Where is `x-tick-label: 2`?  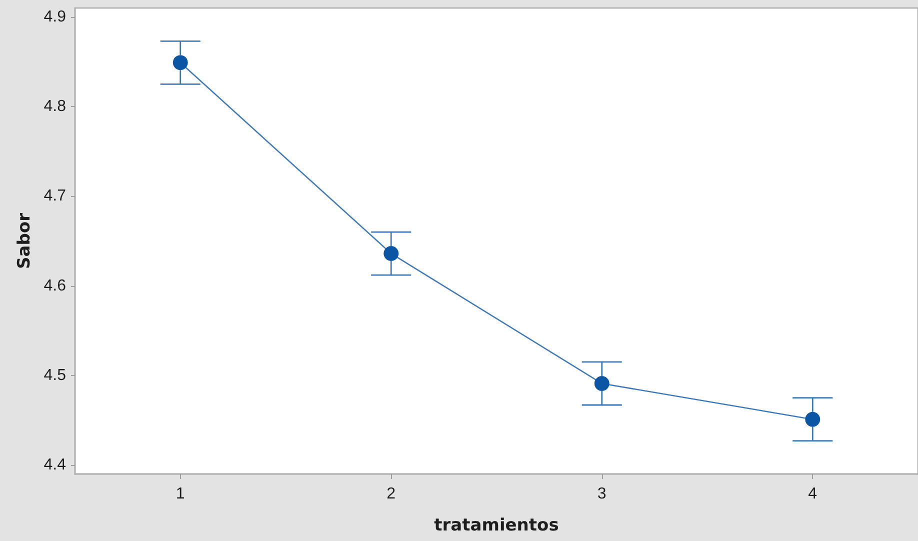
x-tick-label: 2 is located at coordinates (391, 494).